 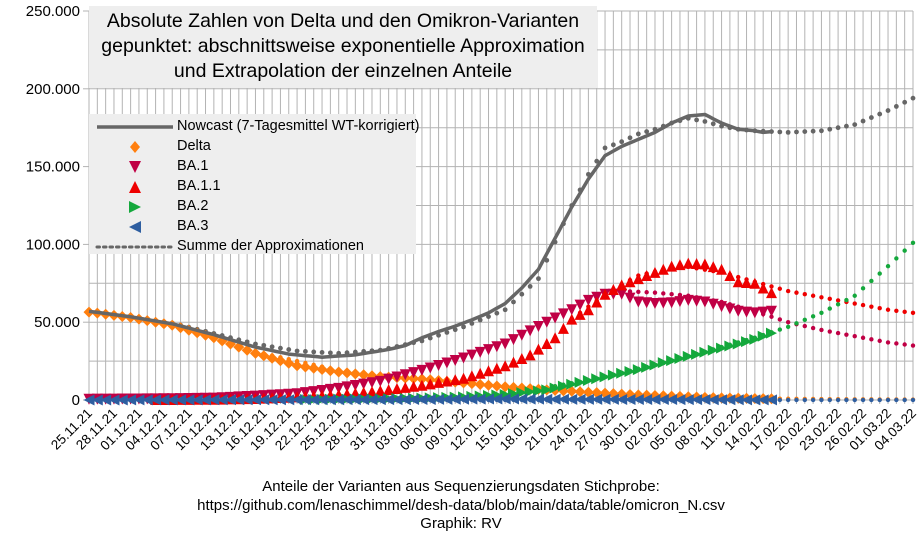 I want to click on y-axis: 0 50.000 100.000 150.000 200.000 250.000, so click(x=57, y=206).